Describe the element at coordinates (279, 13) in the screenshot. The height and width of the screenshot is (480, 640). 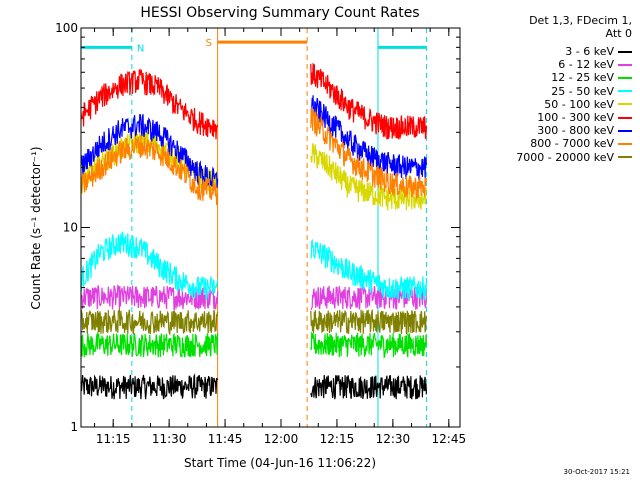
I see `chart-title: HESSI Observing Summary Count Rates` at that location.